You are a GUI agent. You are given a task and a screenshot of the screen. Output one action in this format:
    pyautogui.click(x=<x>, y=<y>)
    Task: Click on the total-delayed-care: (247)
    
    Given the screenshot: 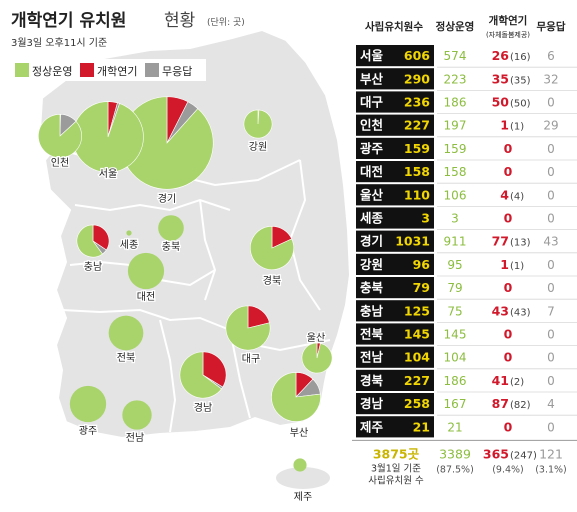 What is the action you would take?
    pyautogui.click(x=523, y=455)
    